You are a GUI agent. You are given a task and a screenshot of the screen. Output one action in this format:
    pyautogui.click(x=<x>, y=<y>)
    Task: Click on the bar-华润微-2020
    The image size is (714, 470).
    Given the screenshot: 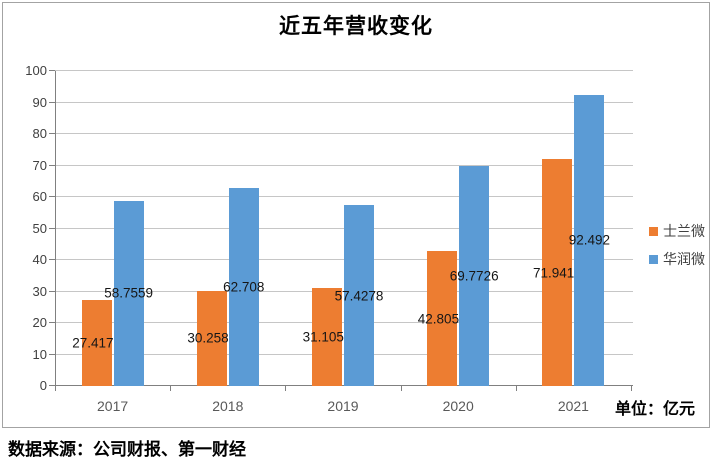 What is the action you would take?
    pyautogui.click(x=474, y=276)
    